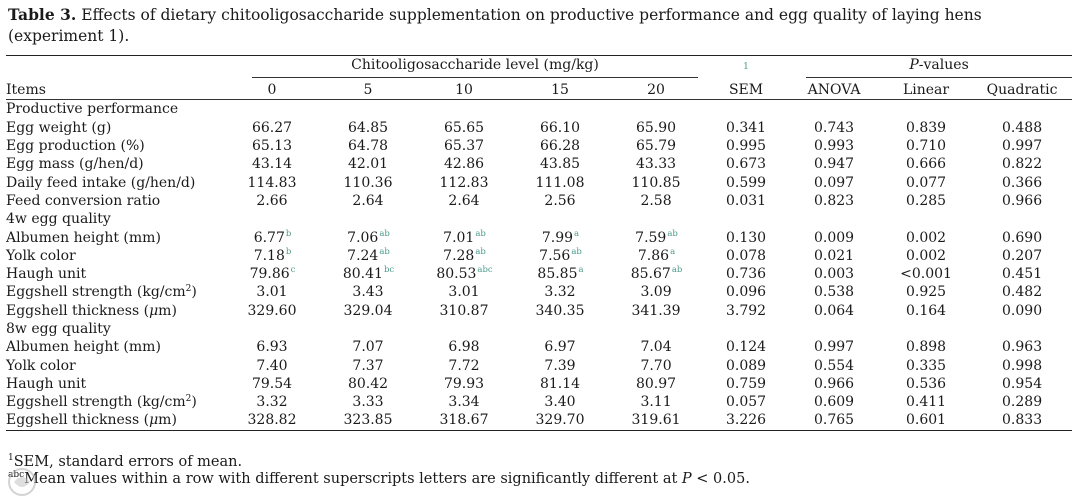  Describe the element at coordinates (656, 292) in the screenshot. I see `level-20-value: 3.09` at that location.